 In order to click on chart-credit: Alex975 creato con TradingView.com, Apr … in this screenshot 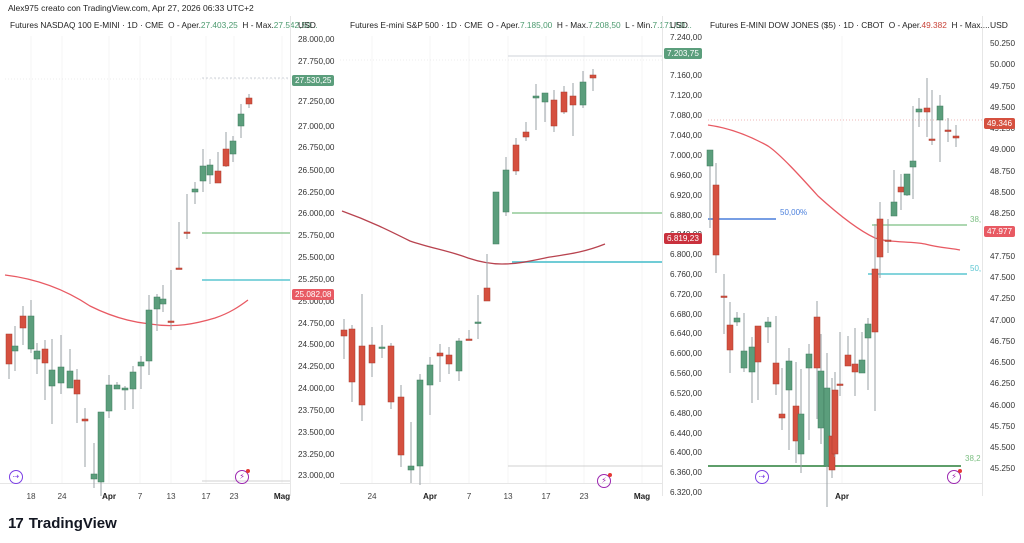, I will do `click(131, 8)`.